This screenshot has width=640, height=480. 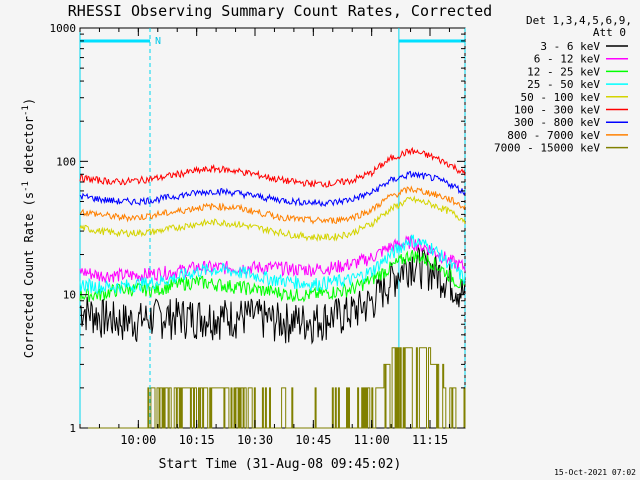 What do you see at coordinates (313, 440) in the screenshot?
I see `x-tick-label-3: 10:45` at bounding box center [313, 440].